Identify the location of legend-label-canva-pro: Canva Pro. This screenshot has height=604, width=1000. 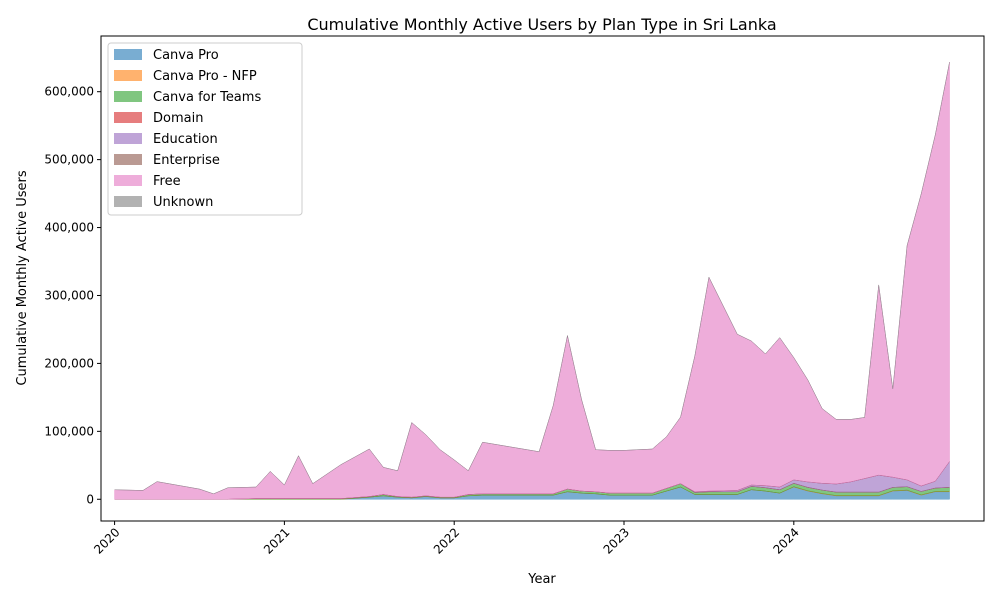
(186, 55).